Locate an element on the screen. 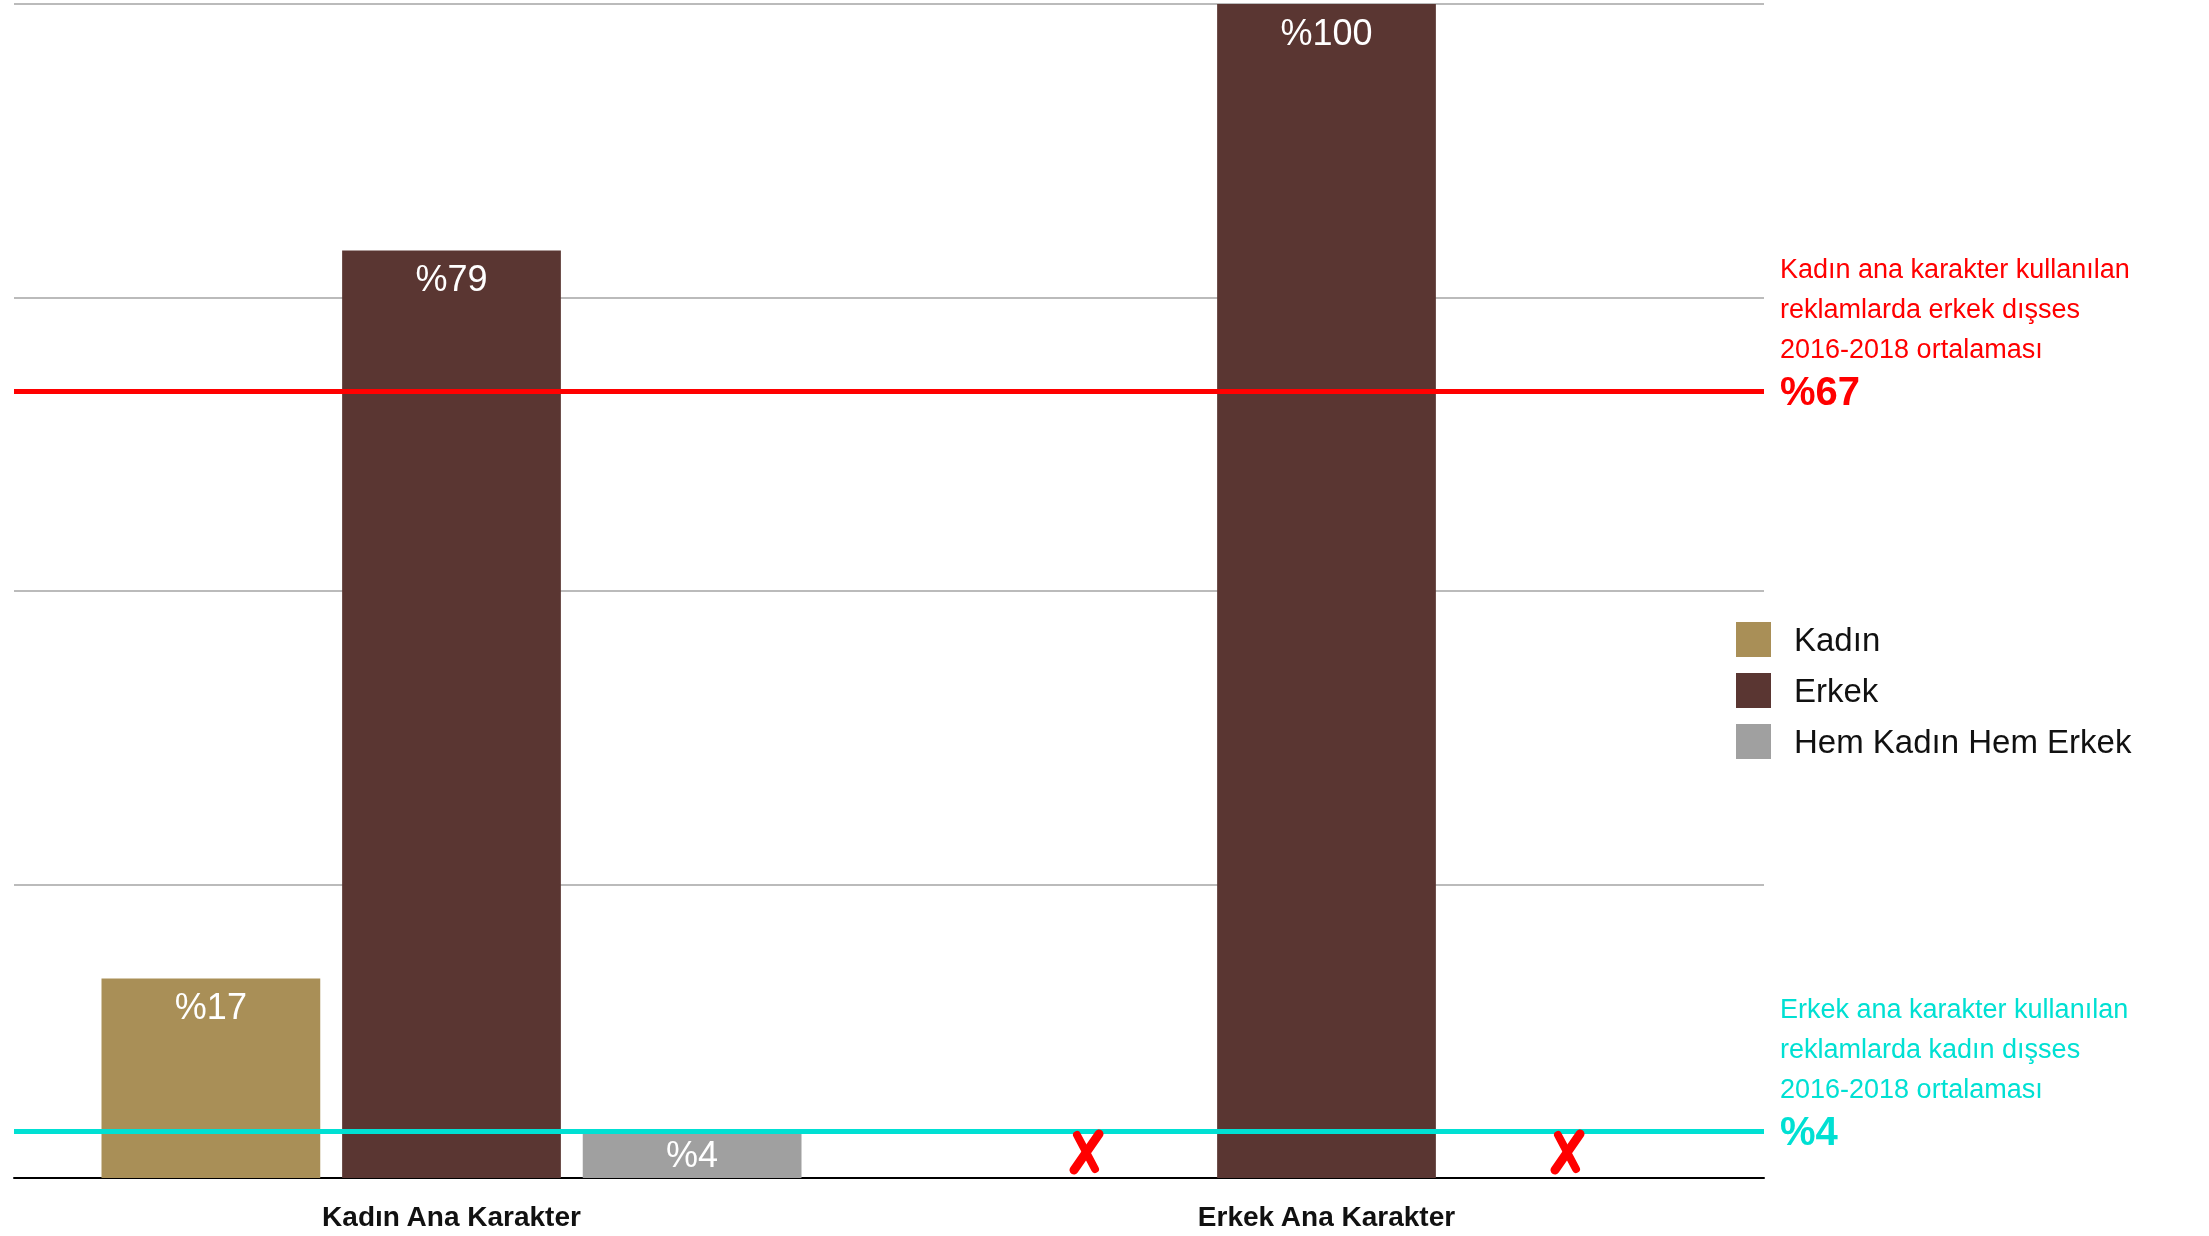 The width and height of the screenshot is (2209, 1236). legend-label: Hem Kadın Hem Erkek is located at coordinates (1963, 741).